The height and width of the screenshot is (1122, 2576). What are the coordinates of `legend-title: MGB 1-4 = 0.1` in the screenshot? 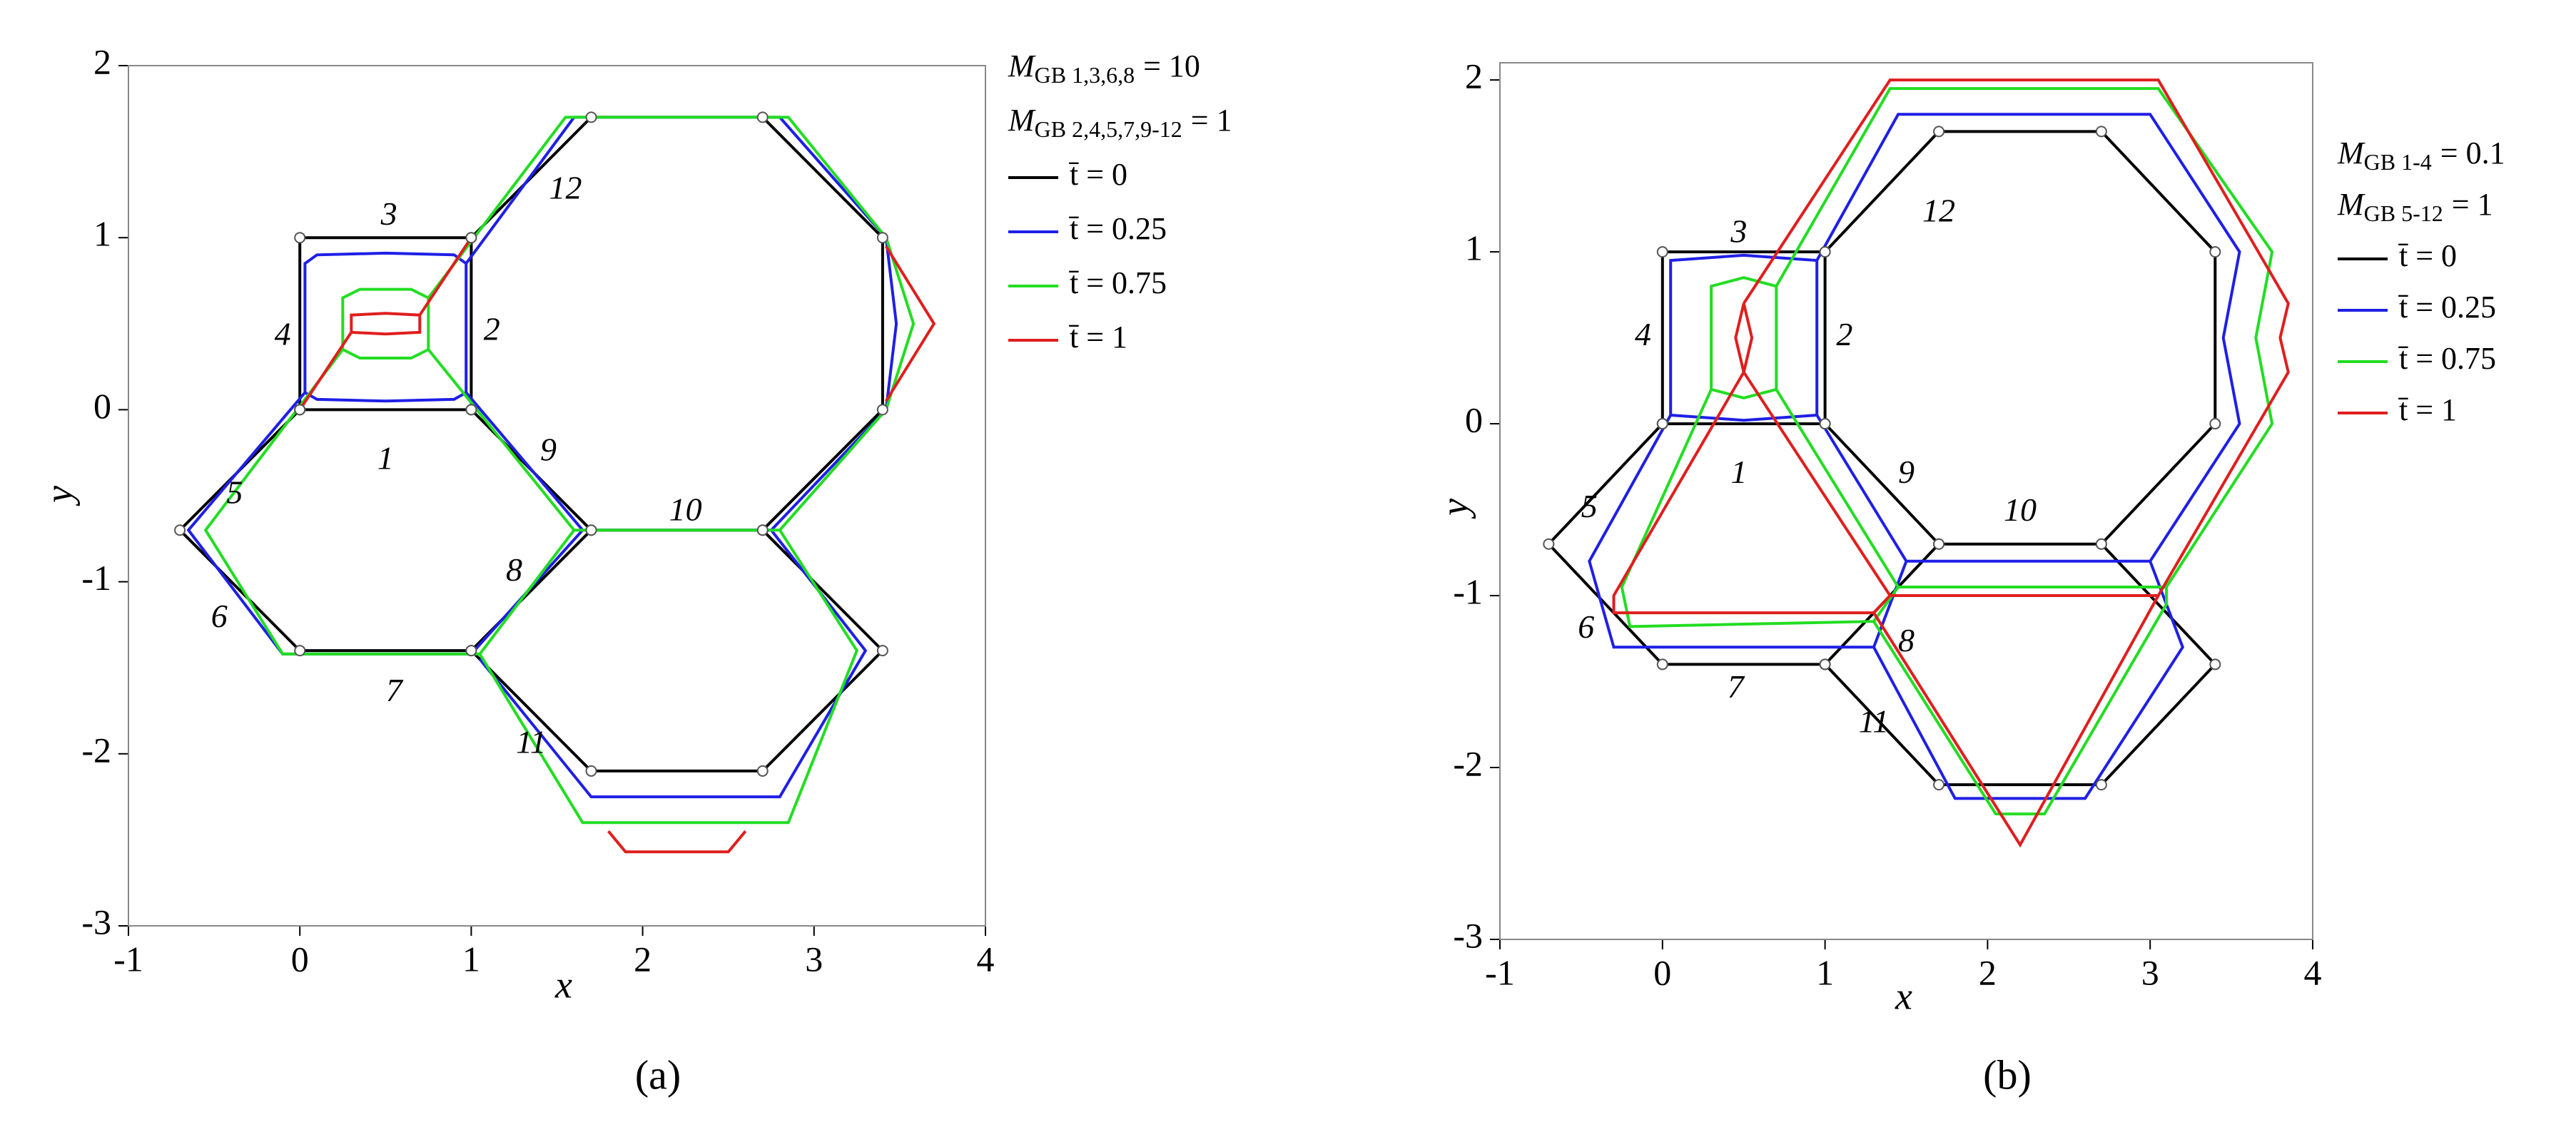 It's located at (2421, 155).